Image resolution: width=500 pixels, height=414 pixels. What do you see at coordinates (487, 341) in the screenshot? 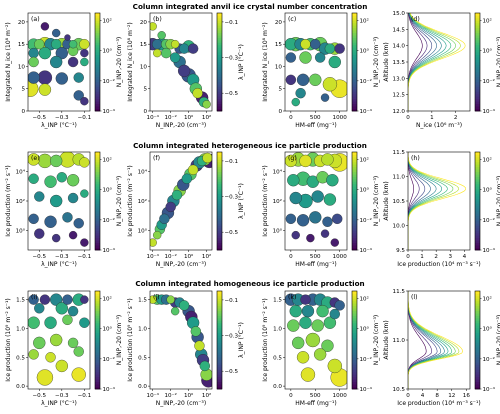
I see `colorbar: 10⁻⁴ 10⁻² 10⁰ 10² N_INP,-20 (cm⁻³)` at bounding box center [487, 341].